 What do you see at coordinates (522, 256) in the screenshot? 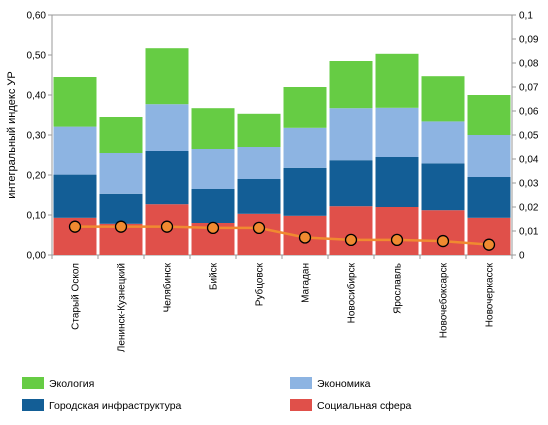
I see `y2-tick-label: 0` at bounding box center [522, 256].